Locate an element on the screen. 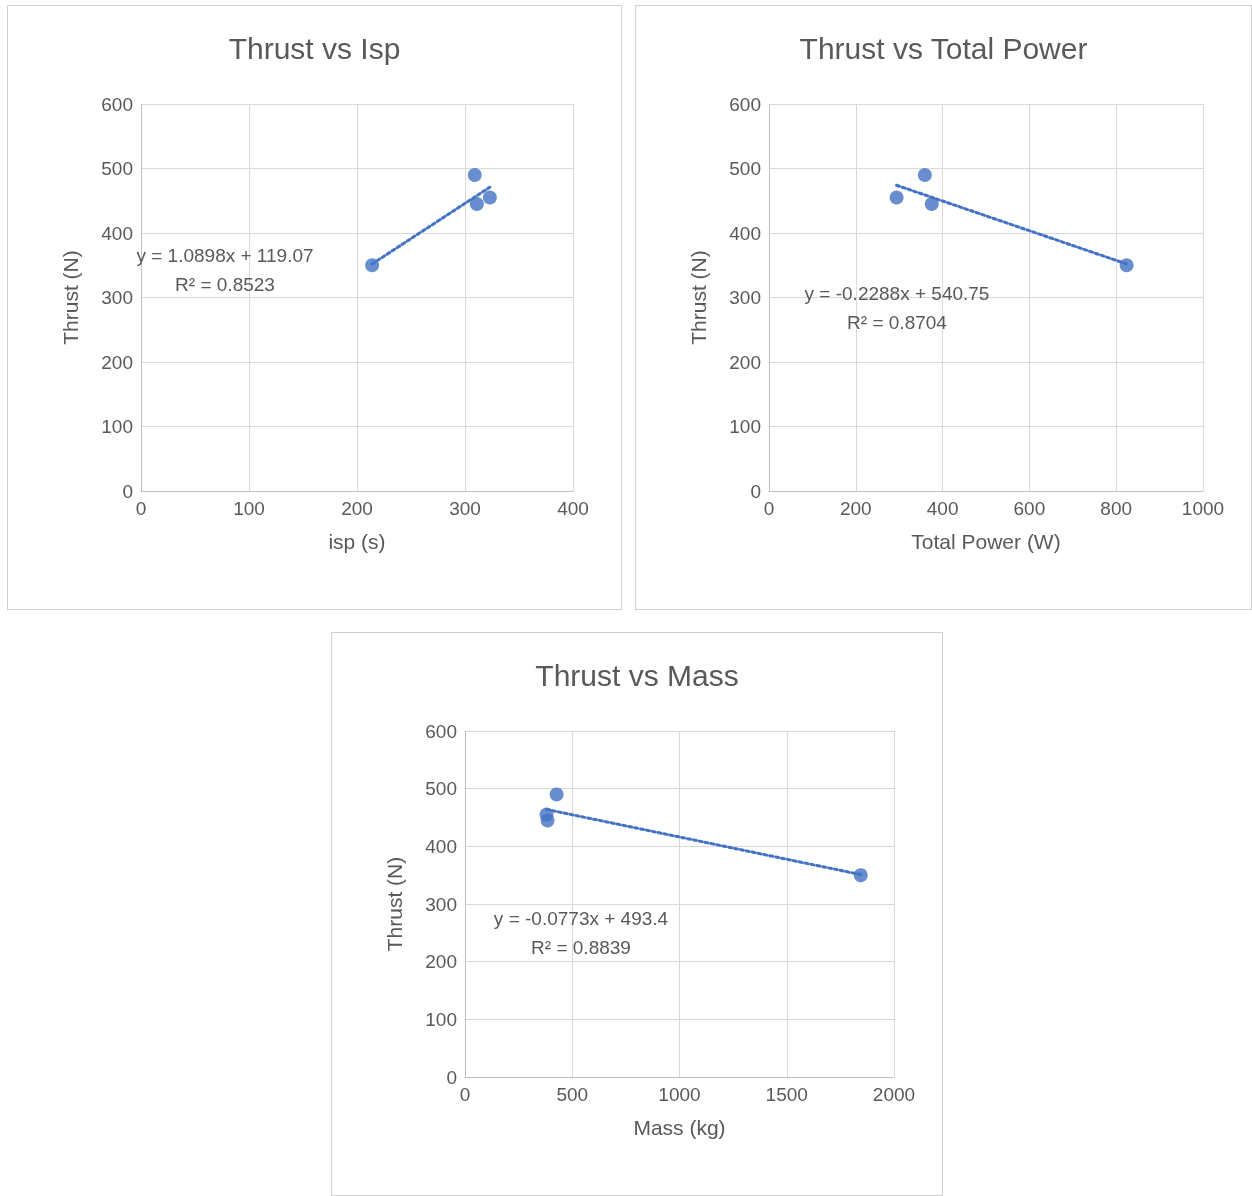  x-tick-label: 2000 is located at coordinates (894, 1094).